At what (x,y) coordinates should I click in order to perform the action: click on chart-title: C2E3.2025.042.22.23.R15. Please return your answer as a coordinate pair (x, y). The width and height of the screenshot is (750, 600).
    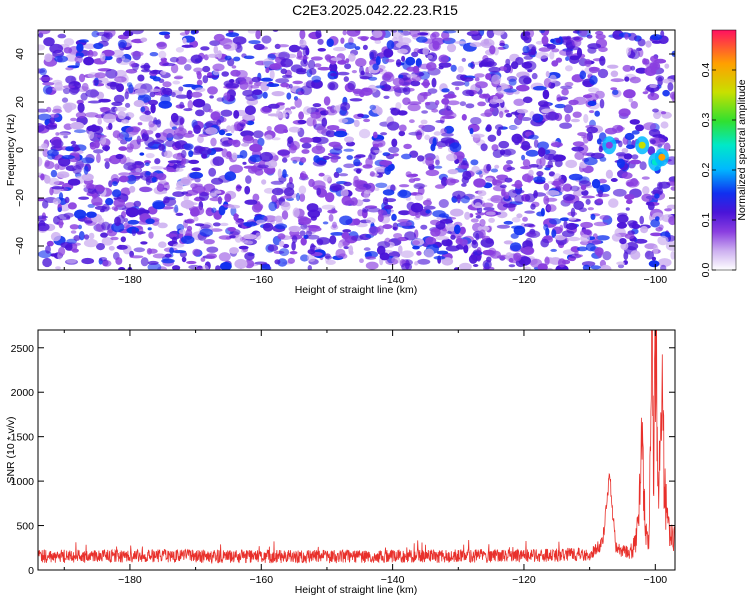
    Looking at the image, I should click on (375, 10).